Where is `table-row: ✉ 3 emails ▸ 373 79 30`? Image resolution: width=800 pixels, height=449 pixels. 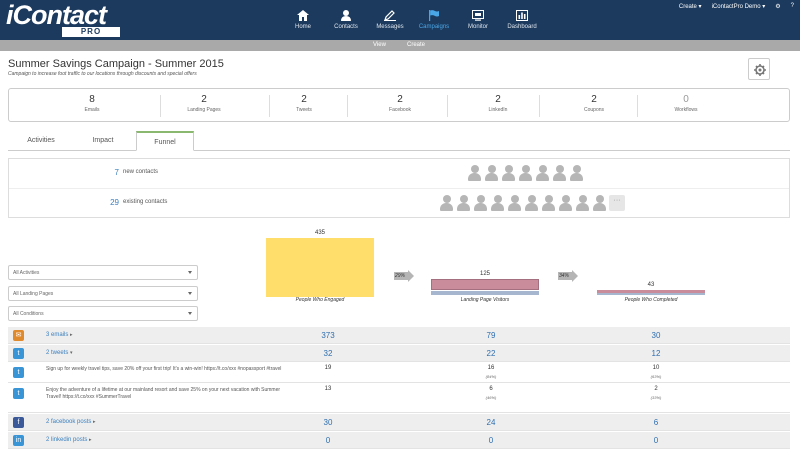 table-row: ✉ 3 emails ▸ 373 79 30 is located at coordinates (399, 335).